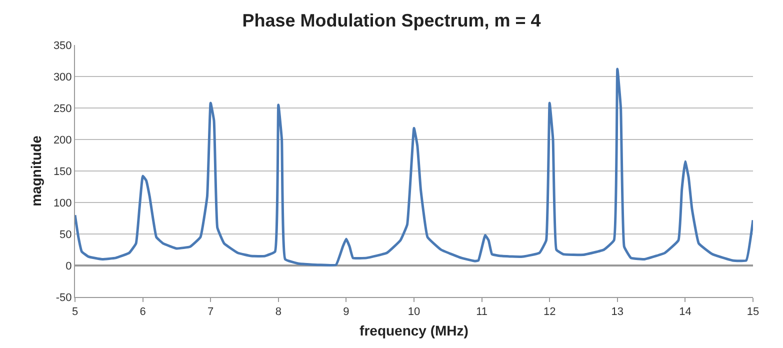 Image resolution: width=783 pixels, height=348 pixels. What do you see at coordinates (62, 172) in the screenshot?
I see `y-tick-label: 150` at bounding box center [62, 172].